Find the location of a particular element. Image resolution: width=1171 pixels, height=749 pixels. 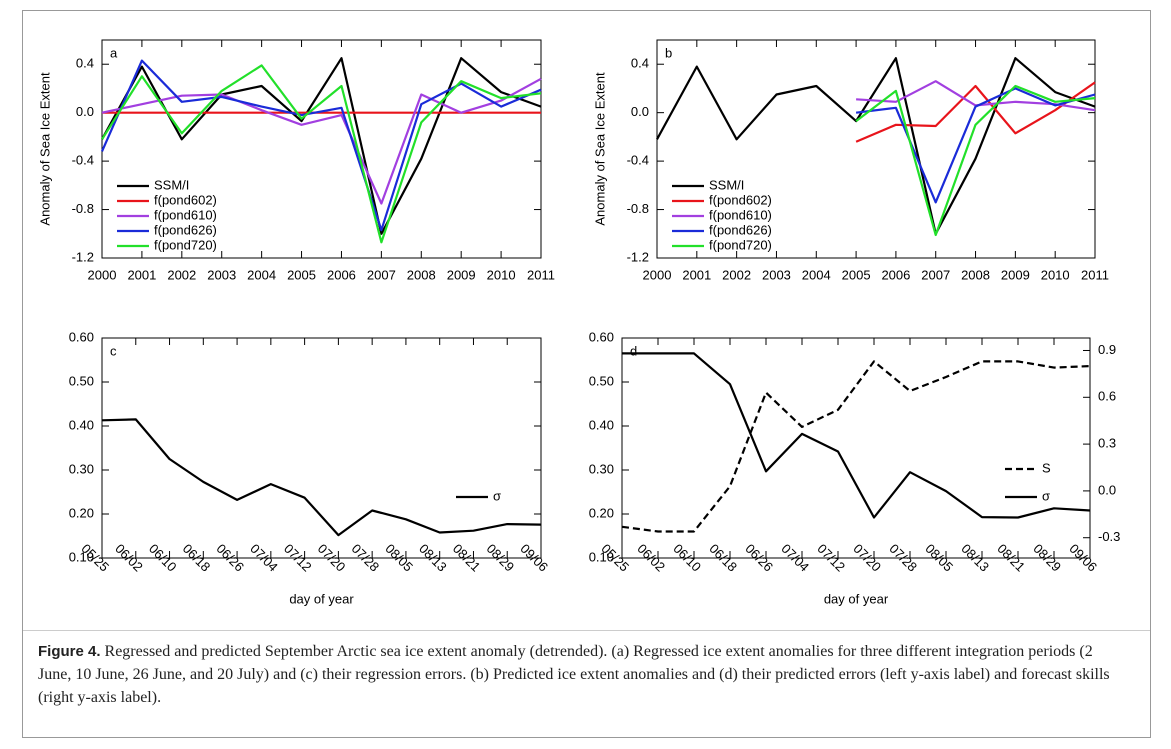

panel-label: b is located at coordinates (668, 52).